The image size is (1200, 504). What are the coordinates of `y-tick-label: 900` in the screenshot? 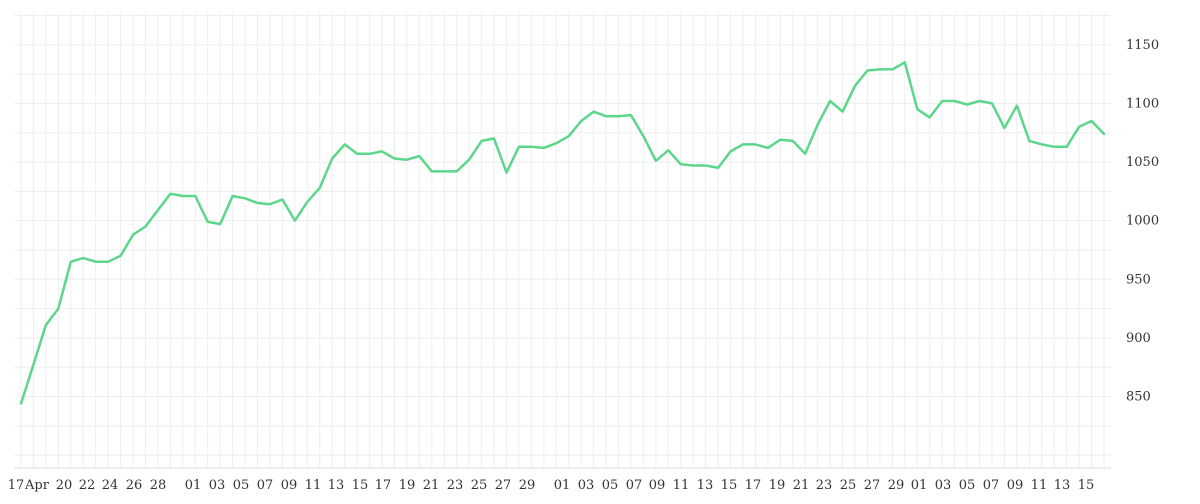 It's located at (1138, 338).